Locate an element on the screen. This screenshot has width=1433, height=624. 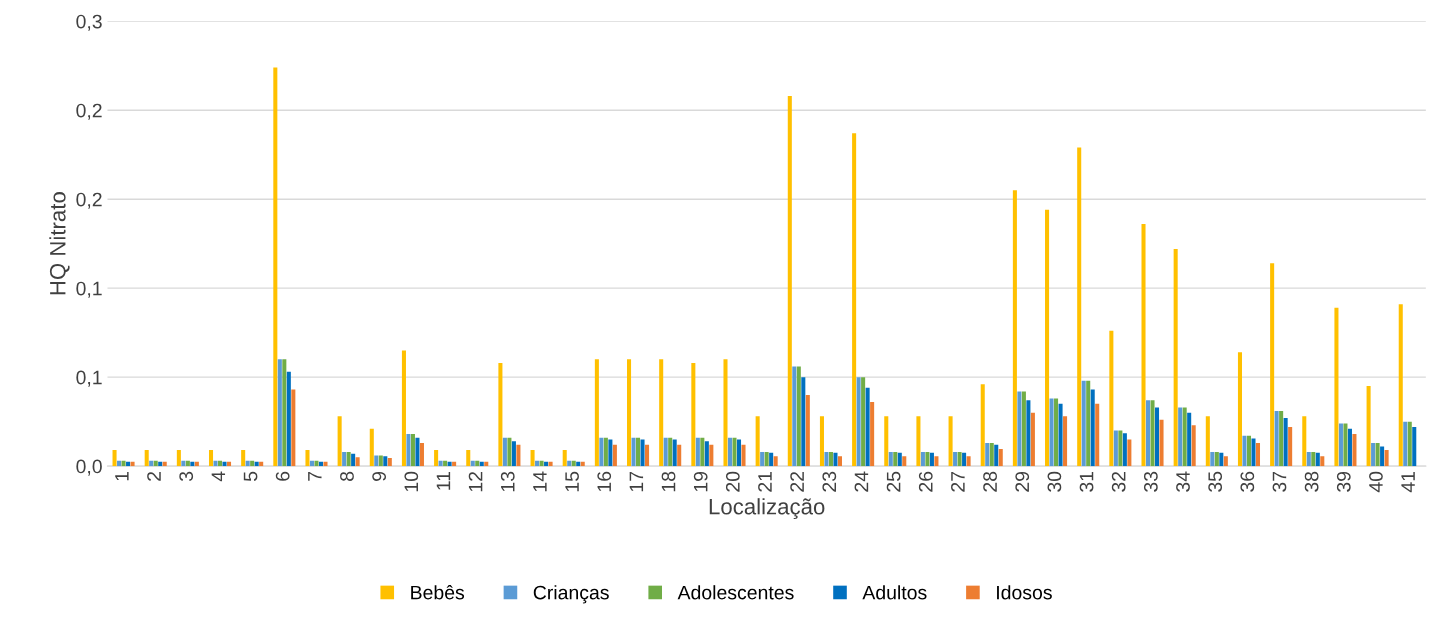
x-tick-label: 15 is located at coordinates (572, 481).